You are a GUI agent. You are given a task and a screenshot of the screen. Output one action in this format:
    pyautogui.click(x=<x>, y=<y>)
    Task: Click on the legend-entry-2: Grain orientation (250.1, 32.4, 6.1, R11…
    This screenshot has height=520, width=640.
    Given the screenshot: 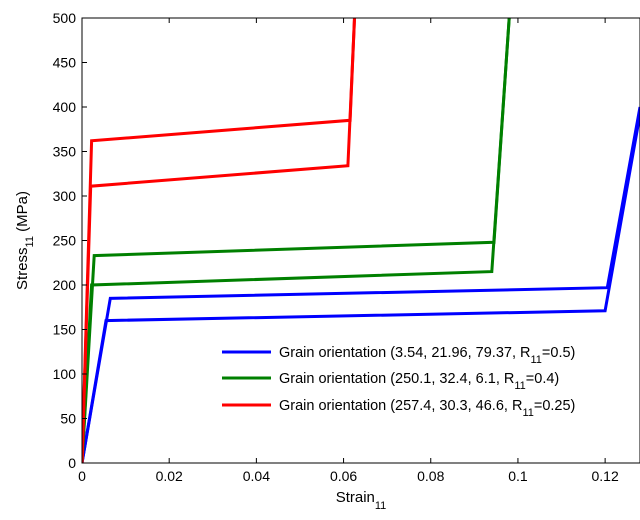 What is the action you would take?
    pyautogui.click(x=419, y=381)
    